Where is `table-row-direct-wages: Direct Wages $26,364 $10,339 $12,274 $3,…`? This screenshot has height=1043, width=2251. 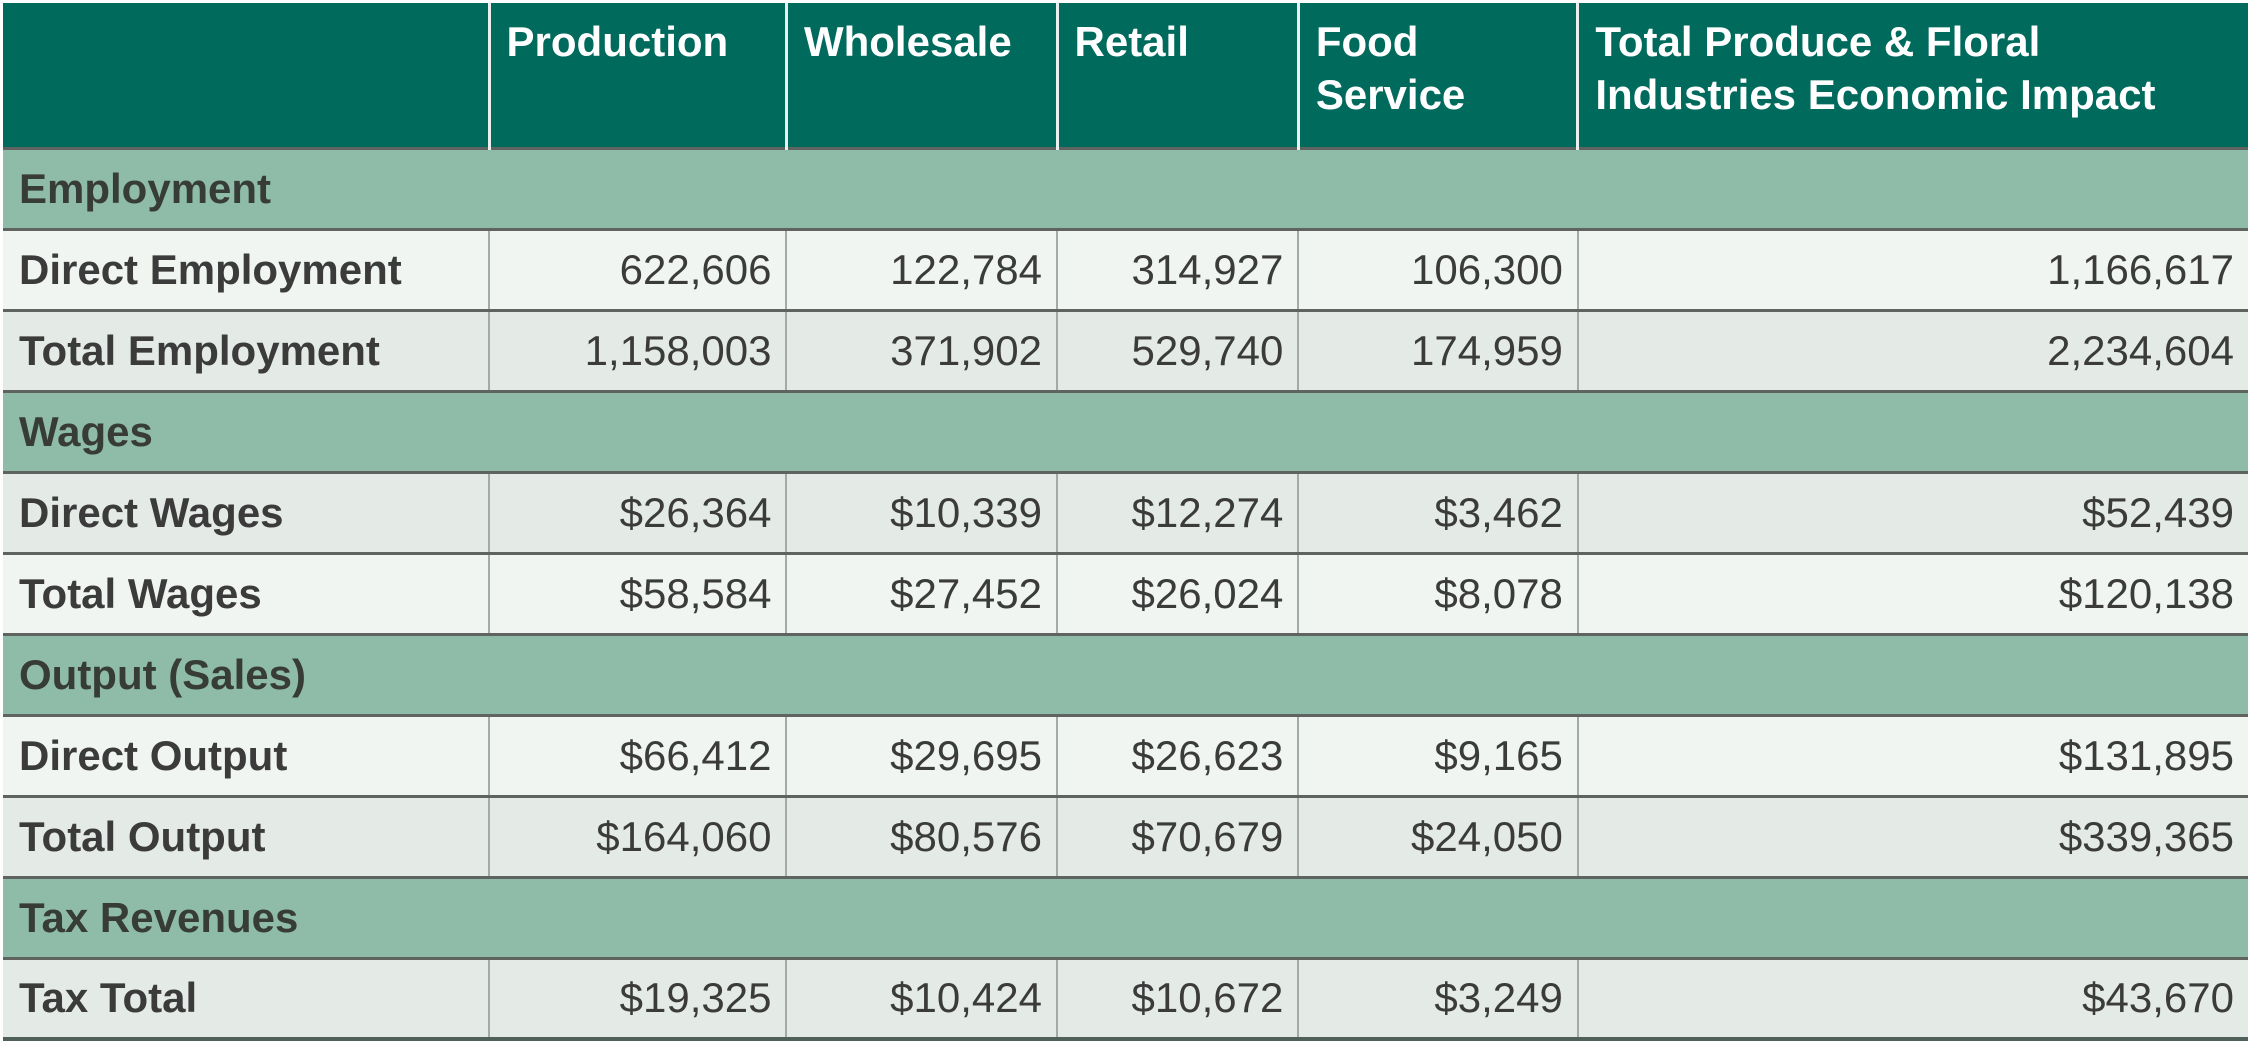 table-row-direct-wages: Direct Wages $26,364 $10,339 $12,274 $3,… is located at coordinates (1125, 511).